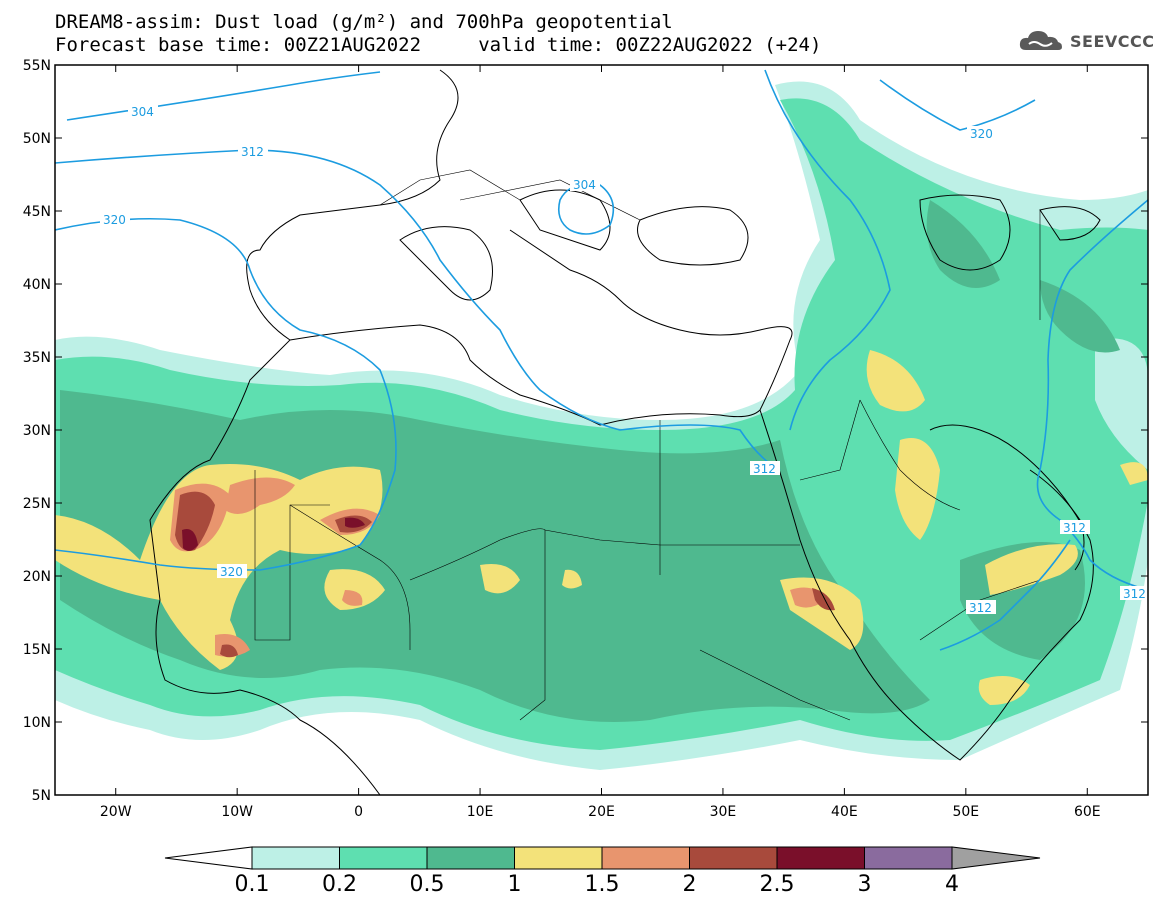 This screenshot has width=1165, height=907. Describe the element at coordinates (1005, 595) in the screenshot. I see `contour-312-arabia` at that location.